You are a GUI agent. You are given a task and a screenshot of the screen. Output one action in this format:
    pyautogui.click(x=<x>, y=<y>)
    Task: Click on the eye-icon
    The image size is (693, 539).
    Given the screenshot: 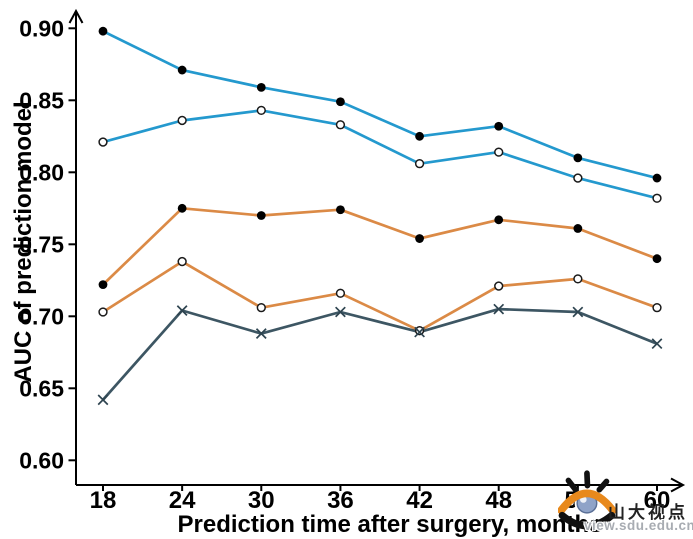 What is the action you would take?
    pyautogui.click(x=587, y=500)
    